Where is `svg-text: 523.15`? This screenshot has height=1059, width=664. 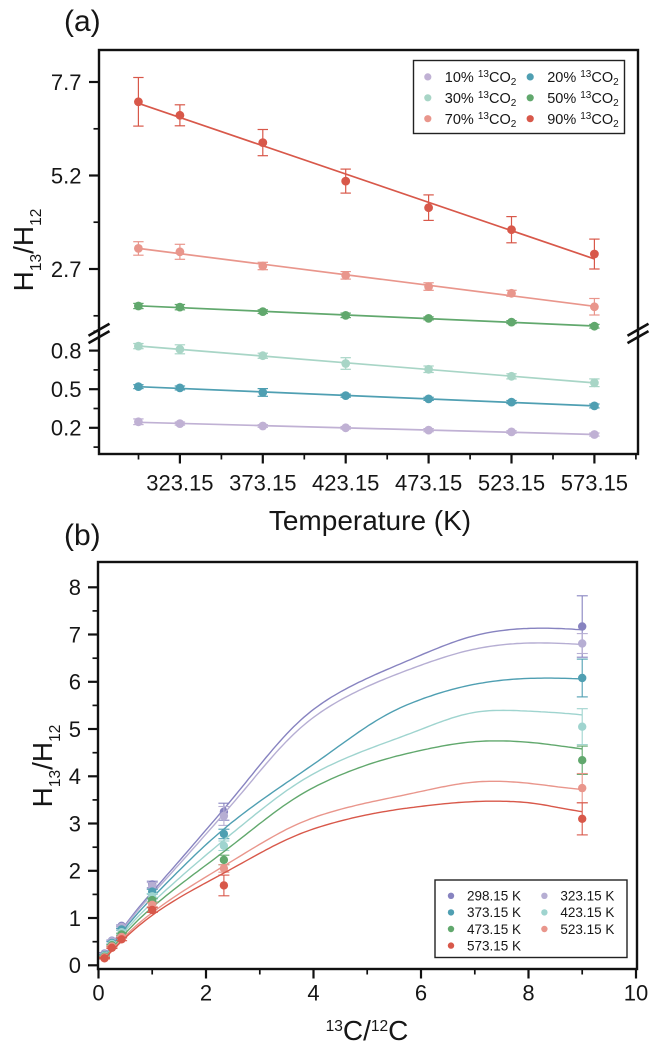
svg-text: 523.15 is located at coordinates (511, 483).